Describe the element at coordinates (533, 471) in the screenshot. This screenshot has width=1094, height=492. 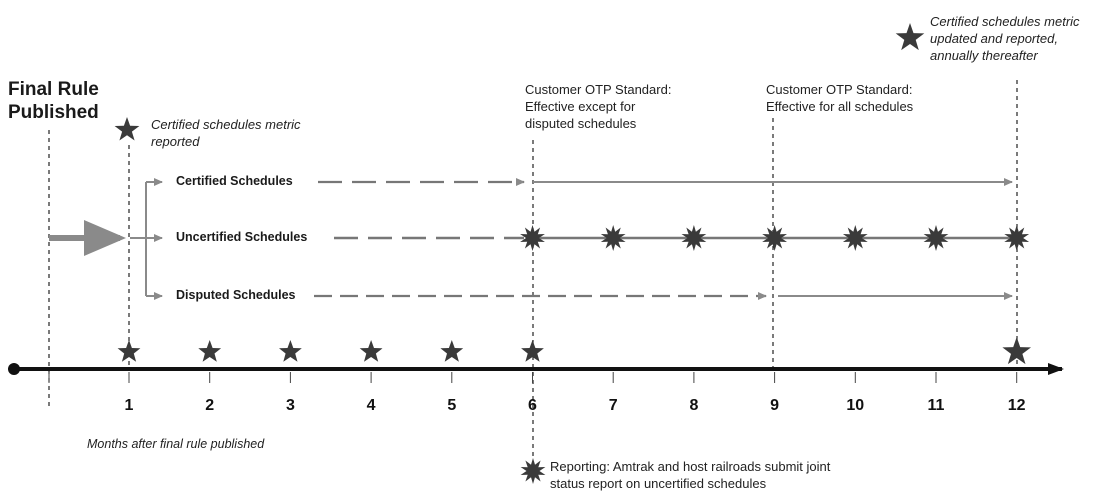
I see `burst-icon-reporting` at that location.